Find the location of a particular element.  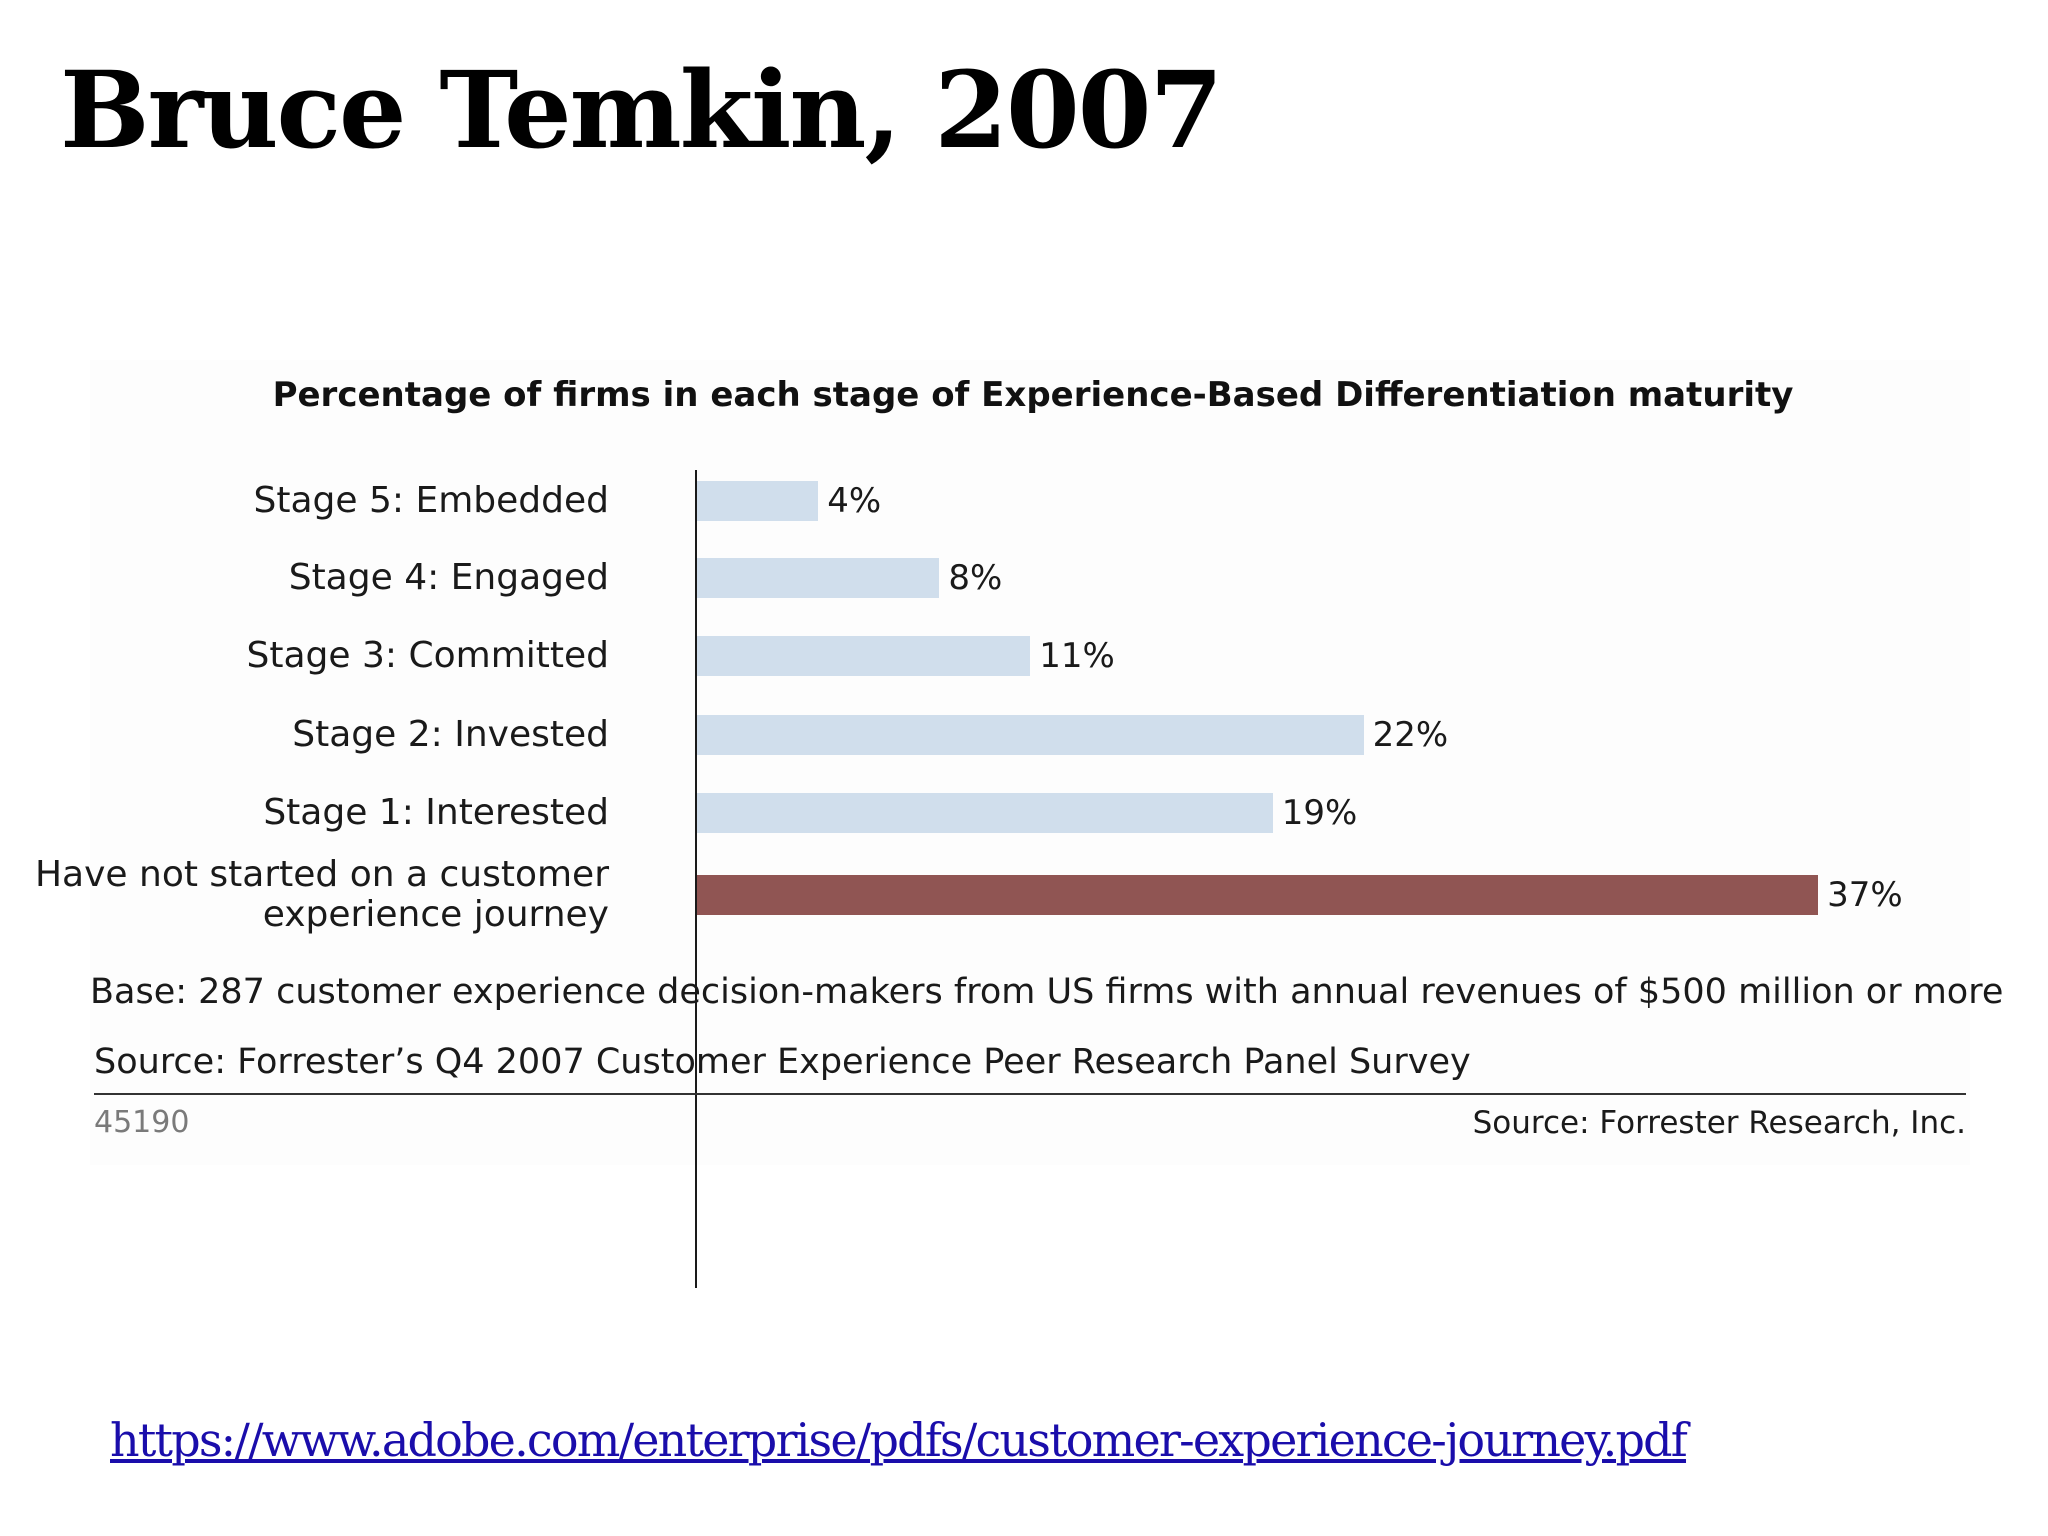

category-label: Stage 1: Interested is located at coordinates (304, 813).